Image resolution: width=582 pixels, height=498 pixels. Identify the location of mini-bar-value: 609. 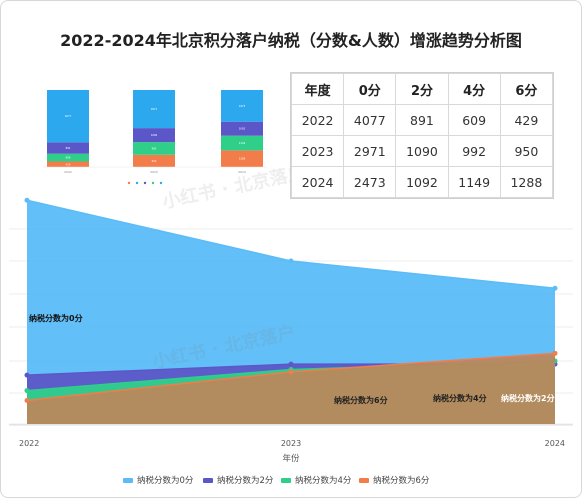
(68, 158).